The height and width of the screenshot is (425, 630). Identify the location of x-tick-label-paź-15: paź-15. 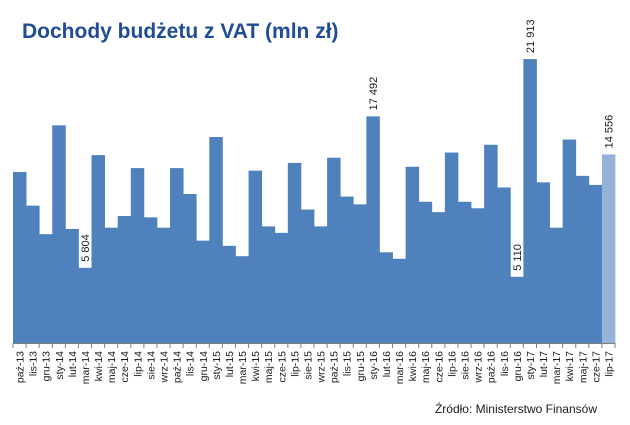
(335, 367).